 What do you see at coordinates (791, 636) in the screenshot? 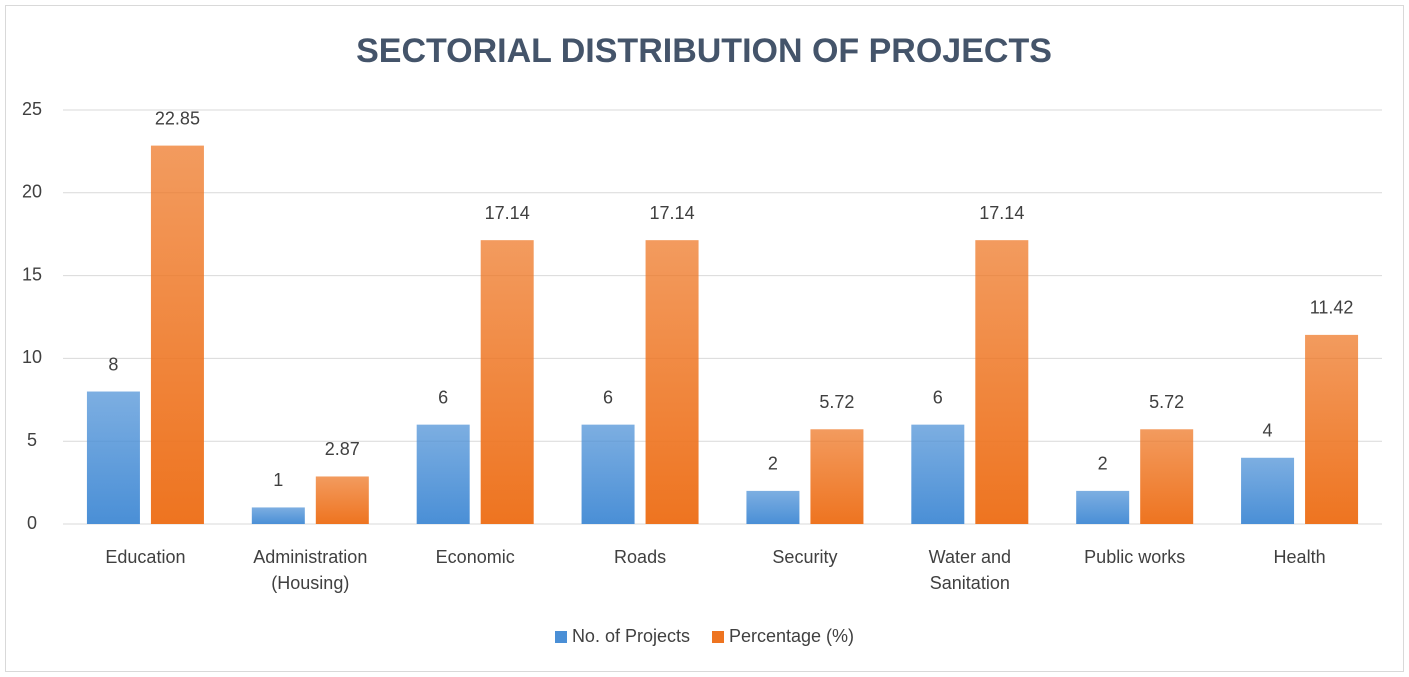
I see `legend-label: Percentage (%)` at bounding box center [791, 636].